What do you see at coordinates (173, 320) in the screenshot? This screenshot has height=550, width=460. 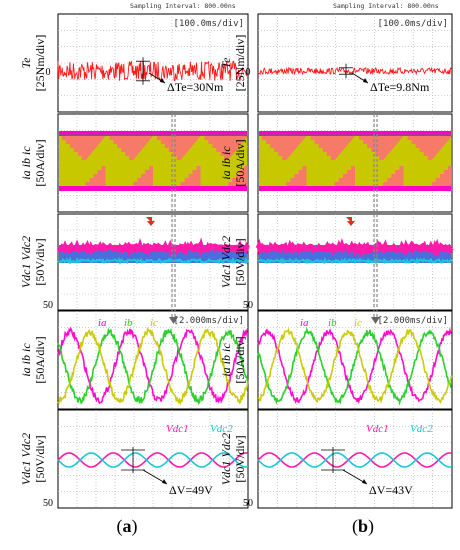 I see `cursor-arrowhead` at bounding box center [173, 320].